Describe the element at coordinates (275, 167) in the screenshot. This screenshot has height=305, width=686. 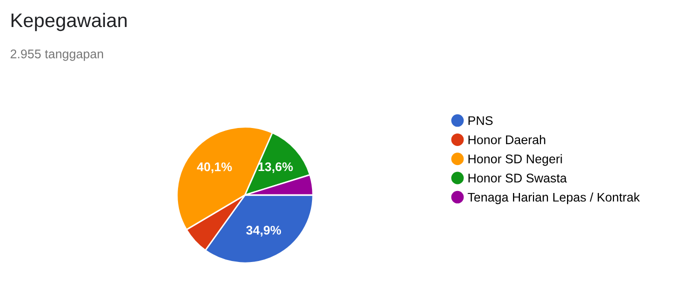
I see `data-label: 13,6%` at that location.